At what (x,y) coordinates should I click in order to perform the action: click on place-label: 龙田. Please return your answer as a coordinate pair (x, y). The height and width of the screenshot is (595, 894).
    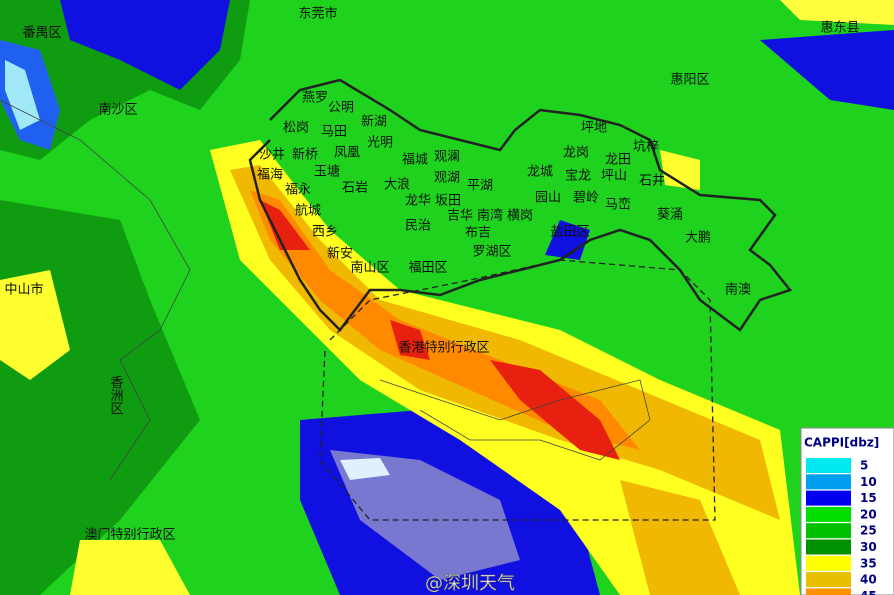
    Looking at the image, I should click on (618, 160).